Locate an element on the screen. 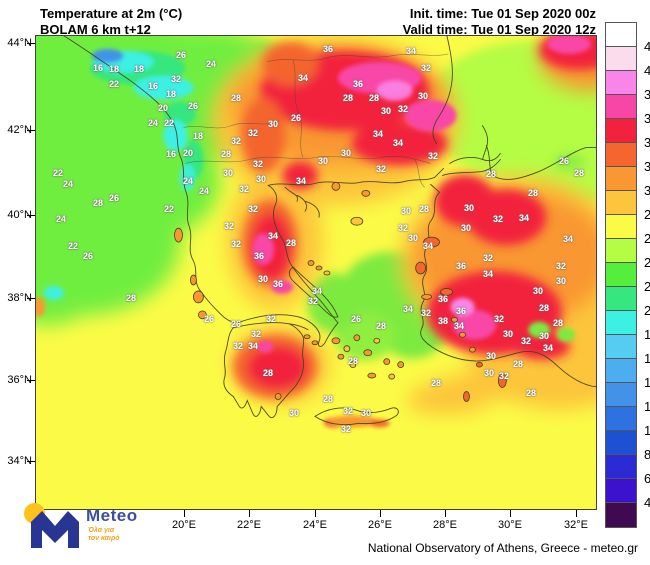 This screenshot has height=565, width=650. init-time: Init. time: Tue 01 Sep 2020 00z is located at coordinates (502, 13).